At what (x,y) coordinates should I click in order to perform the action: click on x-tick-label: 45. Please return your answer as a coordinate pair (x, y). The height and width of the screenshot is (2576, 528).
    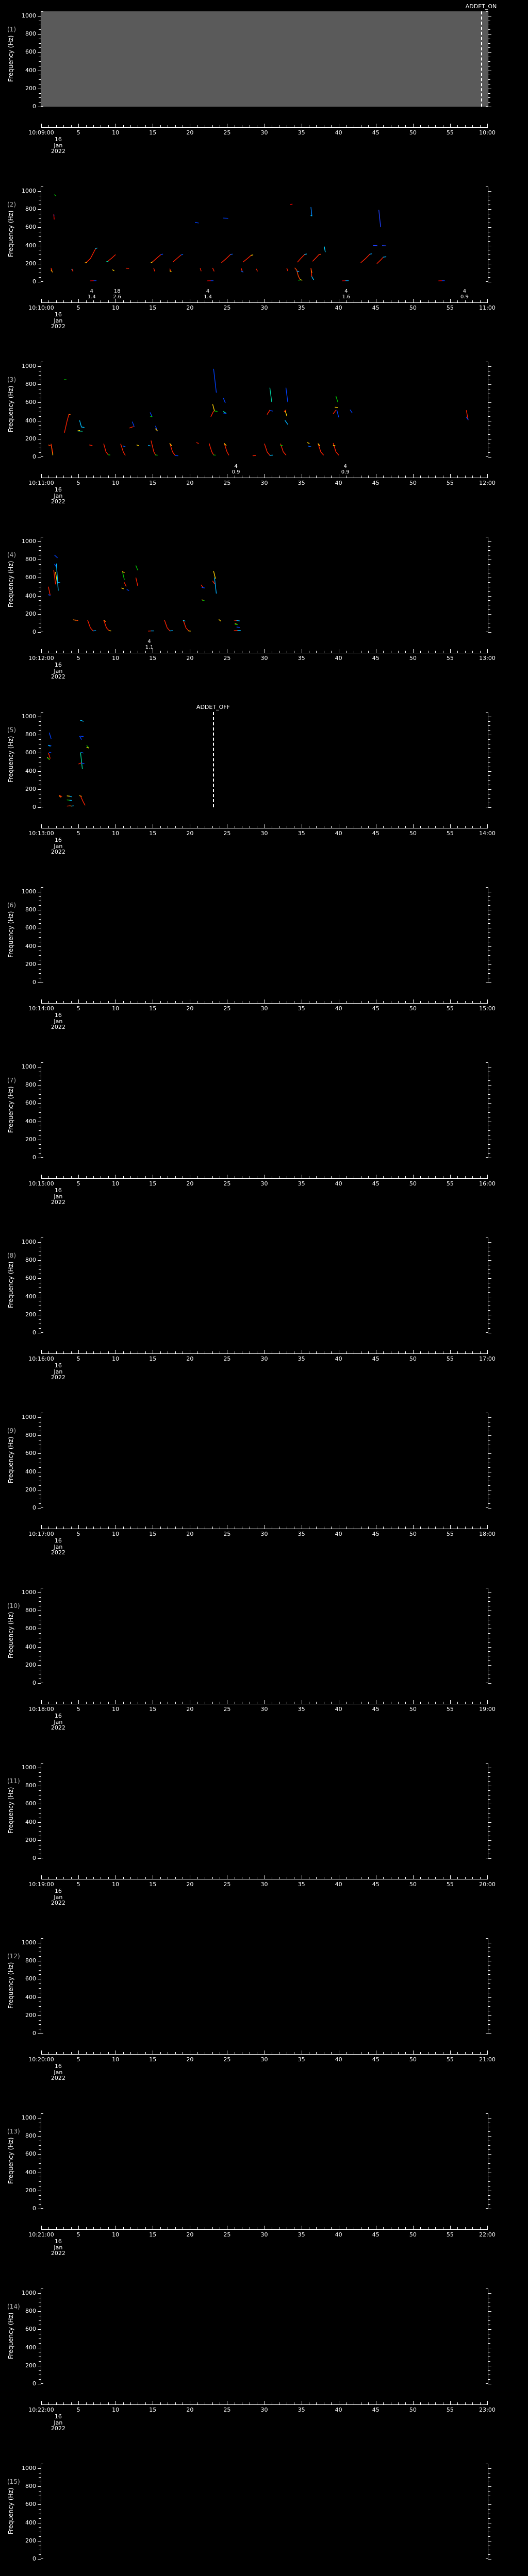
    Looking at the image, I should click on (376, 2234).